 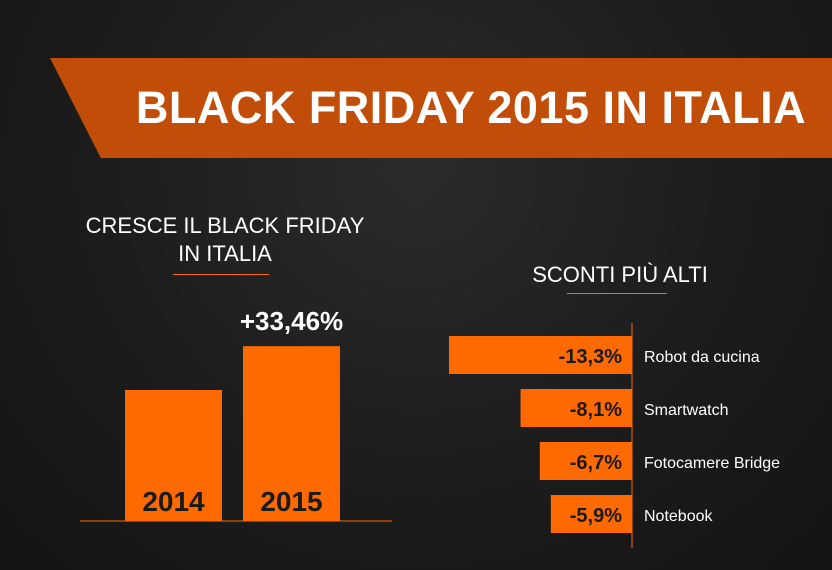 What do you see at coordinates (678, 516) in the screenshot?
I see `discount-category-label-4: Notebook` at bounding box center [678, 516].